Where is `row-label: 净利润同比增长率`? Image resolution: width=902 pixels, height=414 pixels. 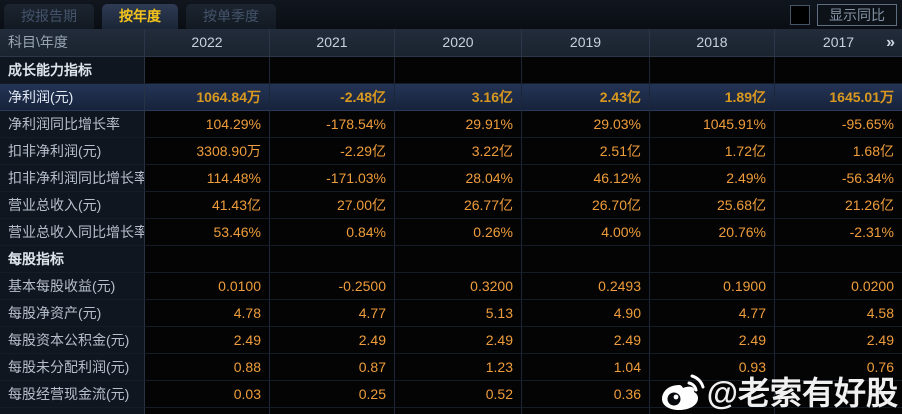
row-label: 净利润同比增长率 is located at coordinates (72, 124).